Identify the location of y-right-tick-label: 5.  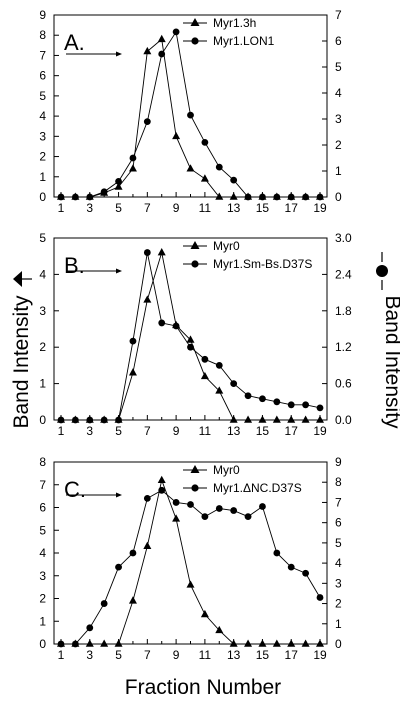
(338, 67).